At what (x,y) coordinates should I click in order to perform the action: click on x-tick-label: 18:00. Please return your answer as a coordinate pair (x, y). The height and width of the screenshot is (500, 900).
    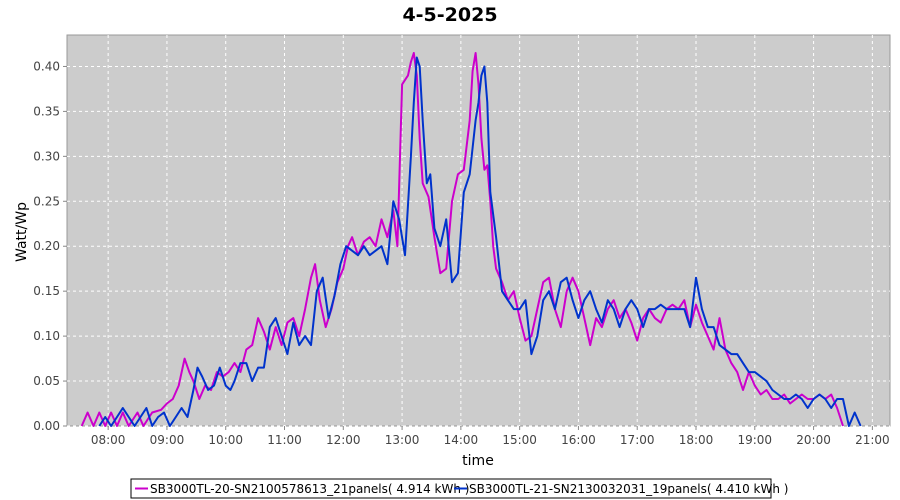
    Looking at the image, I should click on (696, 440).